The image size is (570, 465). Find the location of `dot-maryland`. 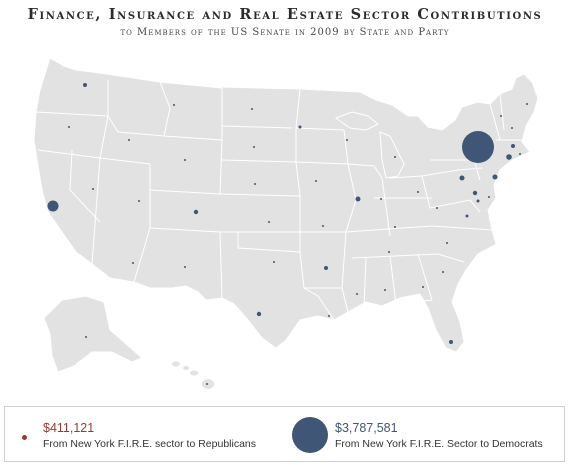

dot-maryland is located at coordinates (475, 193).